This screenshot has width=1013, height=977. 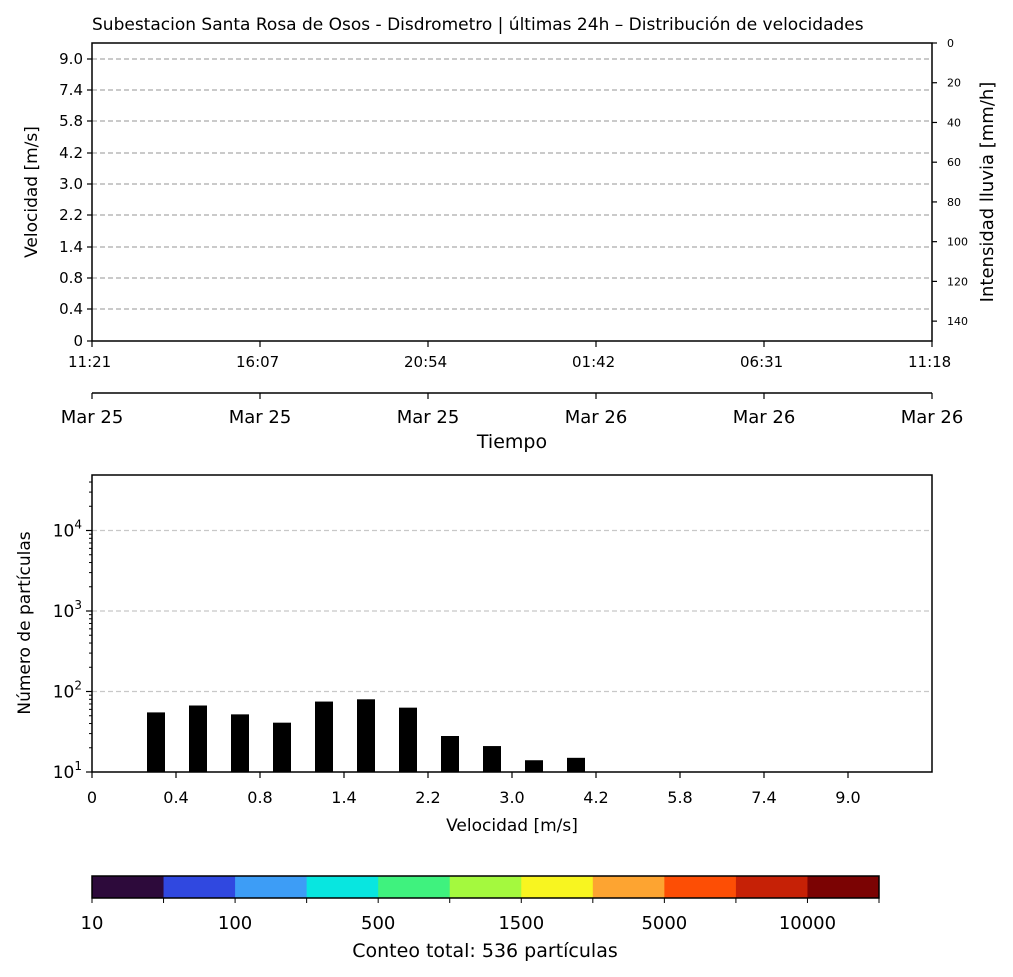 I want to click on heatmap-y2label: Intensidad lluvia [mm/h], so click(x=987, y=192).